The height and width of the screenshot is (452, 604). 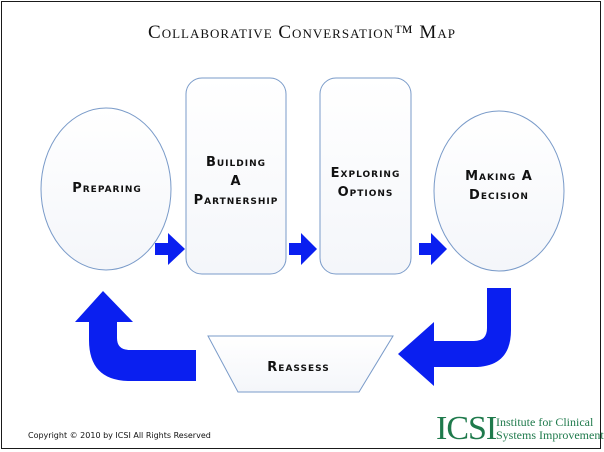 What do you see at coordinates (454, 337) in the screenshot?
I see `arrow-deciding-to-reassess` at bounding box center [454, 337].